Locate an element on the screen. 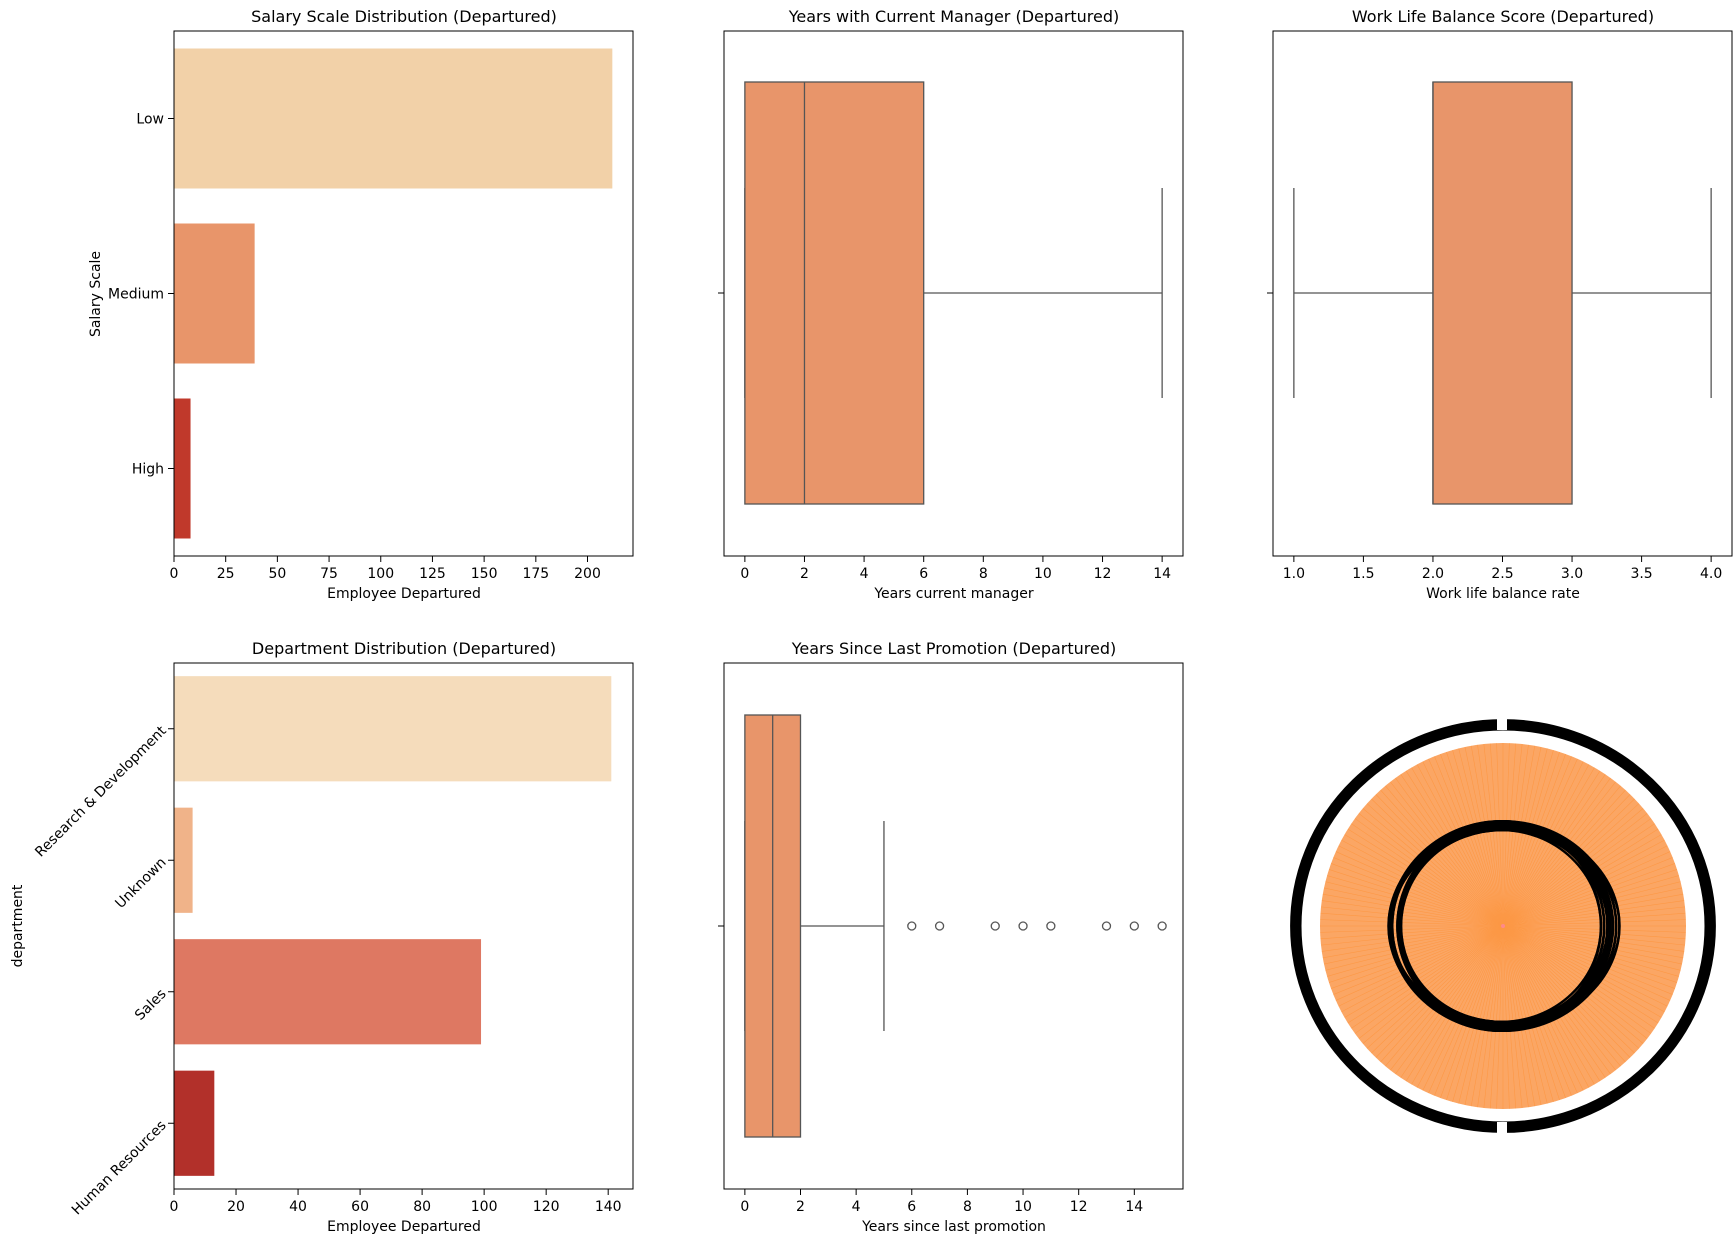 The height and width of the screenshot is (1238, 1734). x-tick-label: 6 is located at coordinates (923, 574).